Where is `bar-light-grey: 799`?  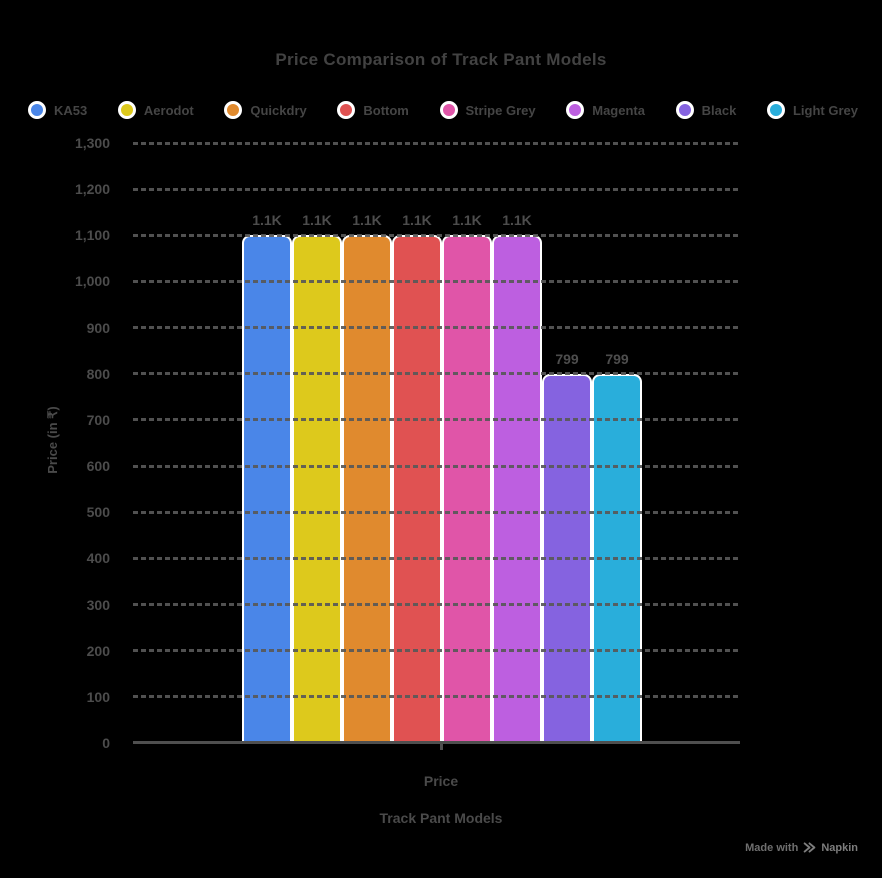
bar-light-grey: 799 is located at coordinates (617, 547).